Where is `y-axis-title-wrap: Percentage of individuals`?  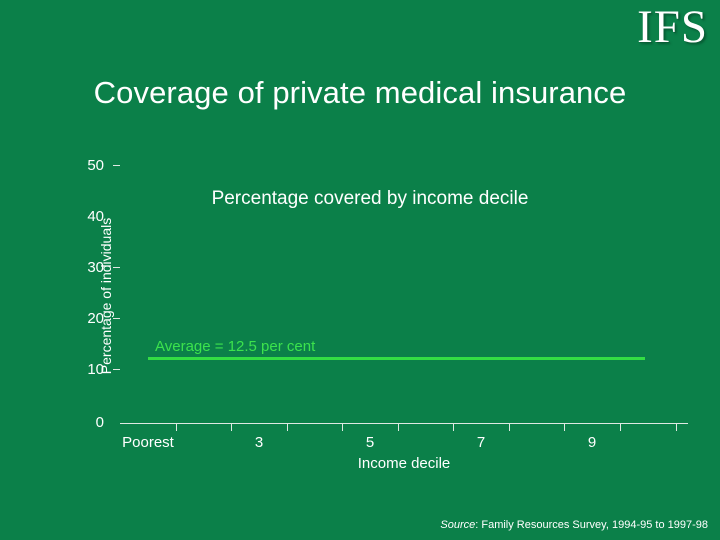
y-axis-title-wrap: Percentage of individuals is located at coordinates (88, 295).